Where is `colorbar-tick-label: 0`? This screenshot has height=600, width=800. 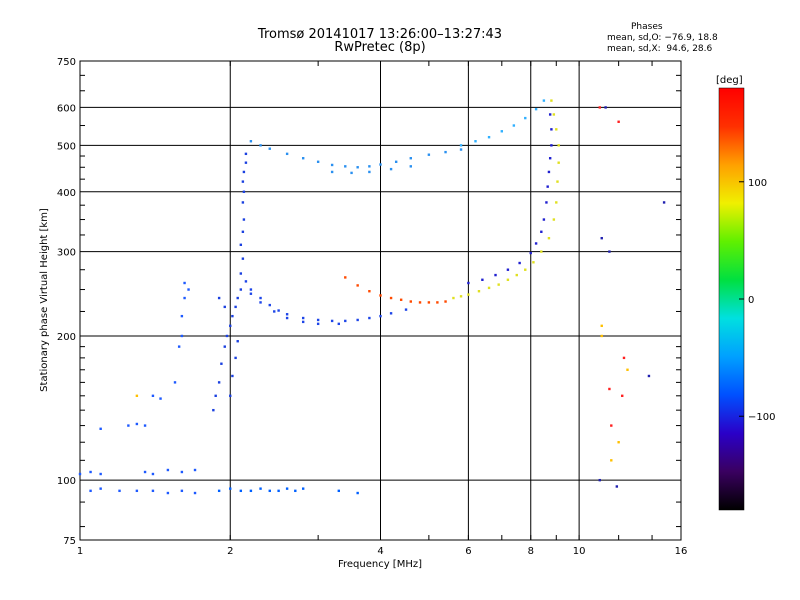 colorbar-tick-label: 0 is located at coordinates (751, 300).